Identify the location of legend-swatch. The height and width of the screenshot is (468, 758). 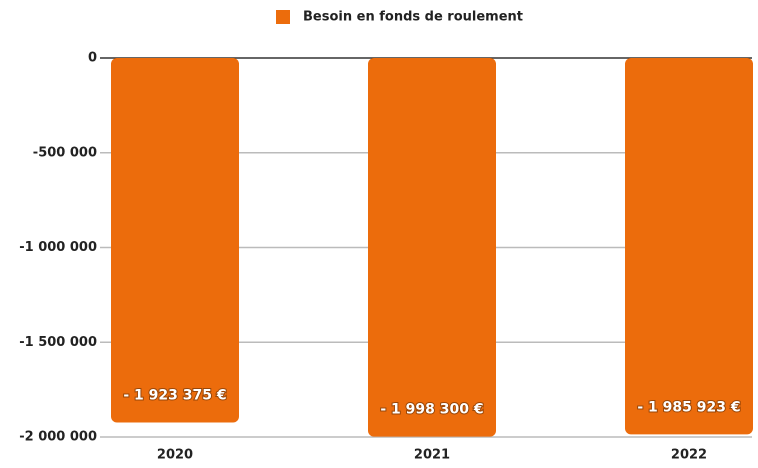
(283, 17).